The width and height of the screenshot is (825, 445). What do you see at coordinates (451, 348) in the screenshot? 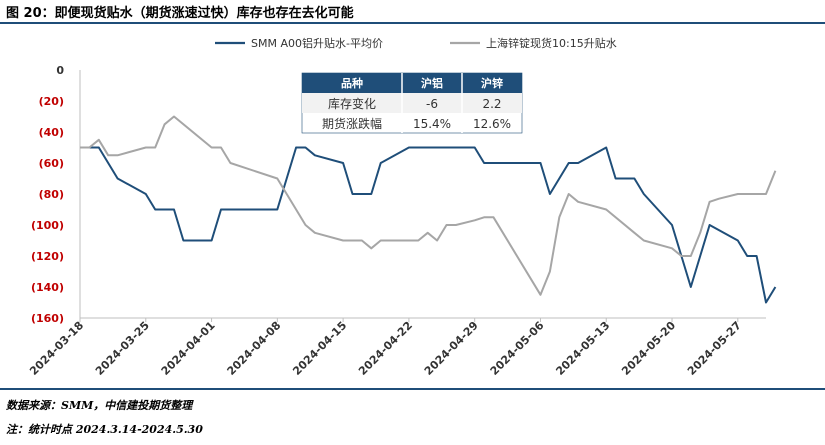
I see `x-tick-label: 2024-04-29` at bounding box center [451, 348].